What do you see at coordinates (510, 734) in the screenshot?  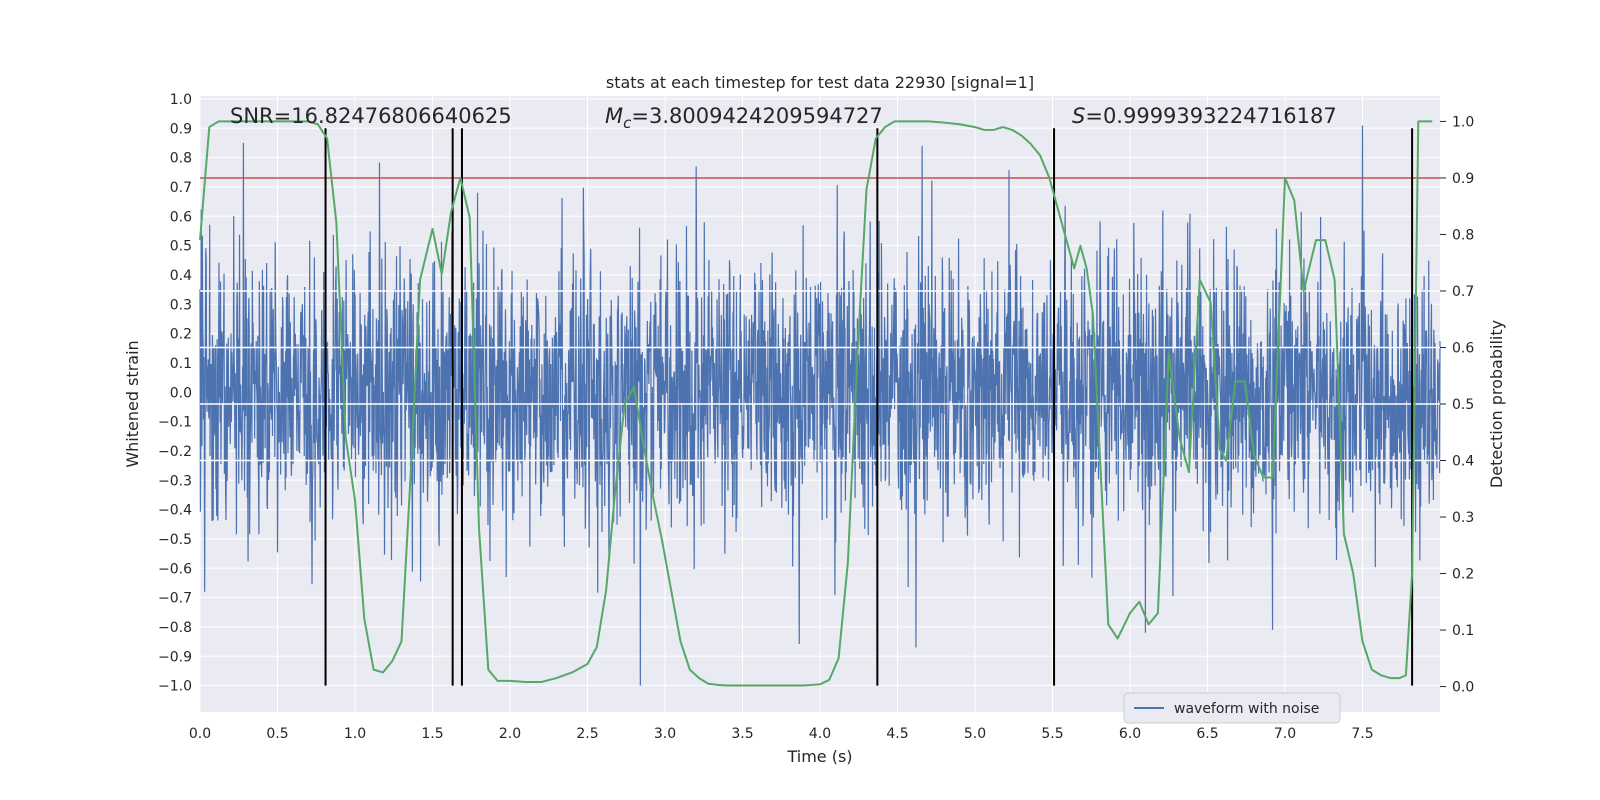 I see `x-tick-label-4: 2.0` at bounding box center [510, 734].